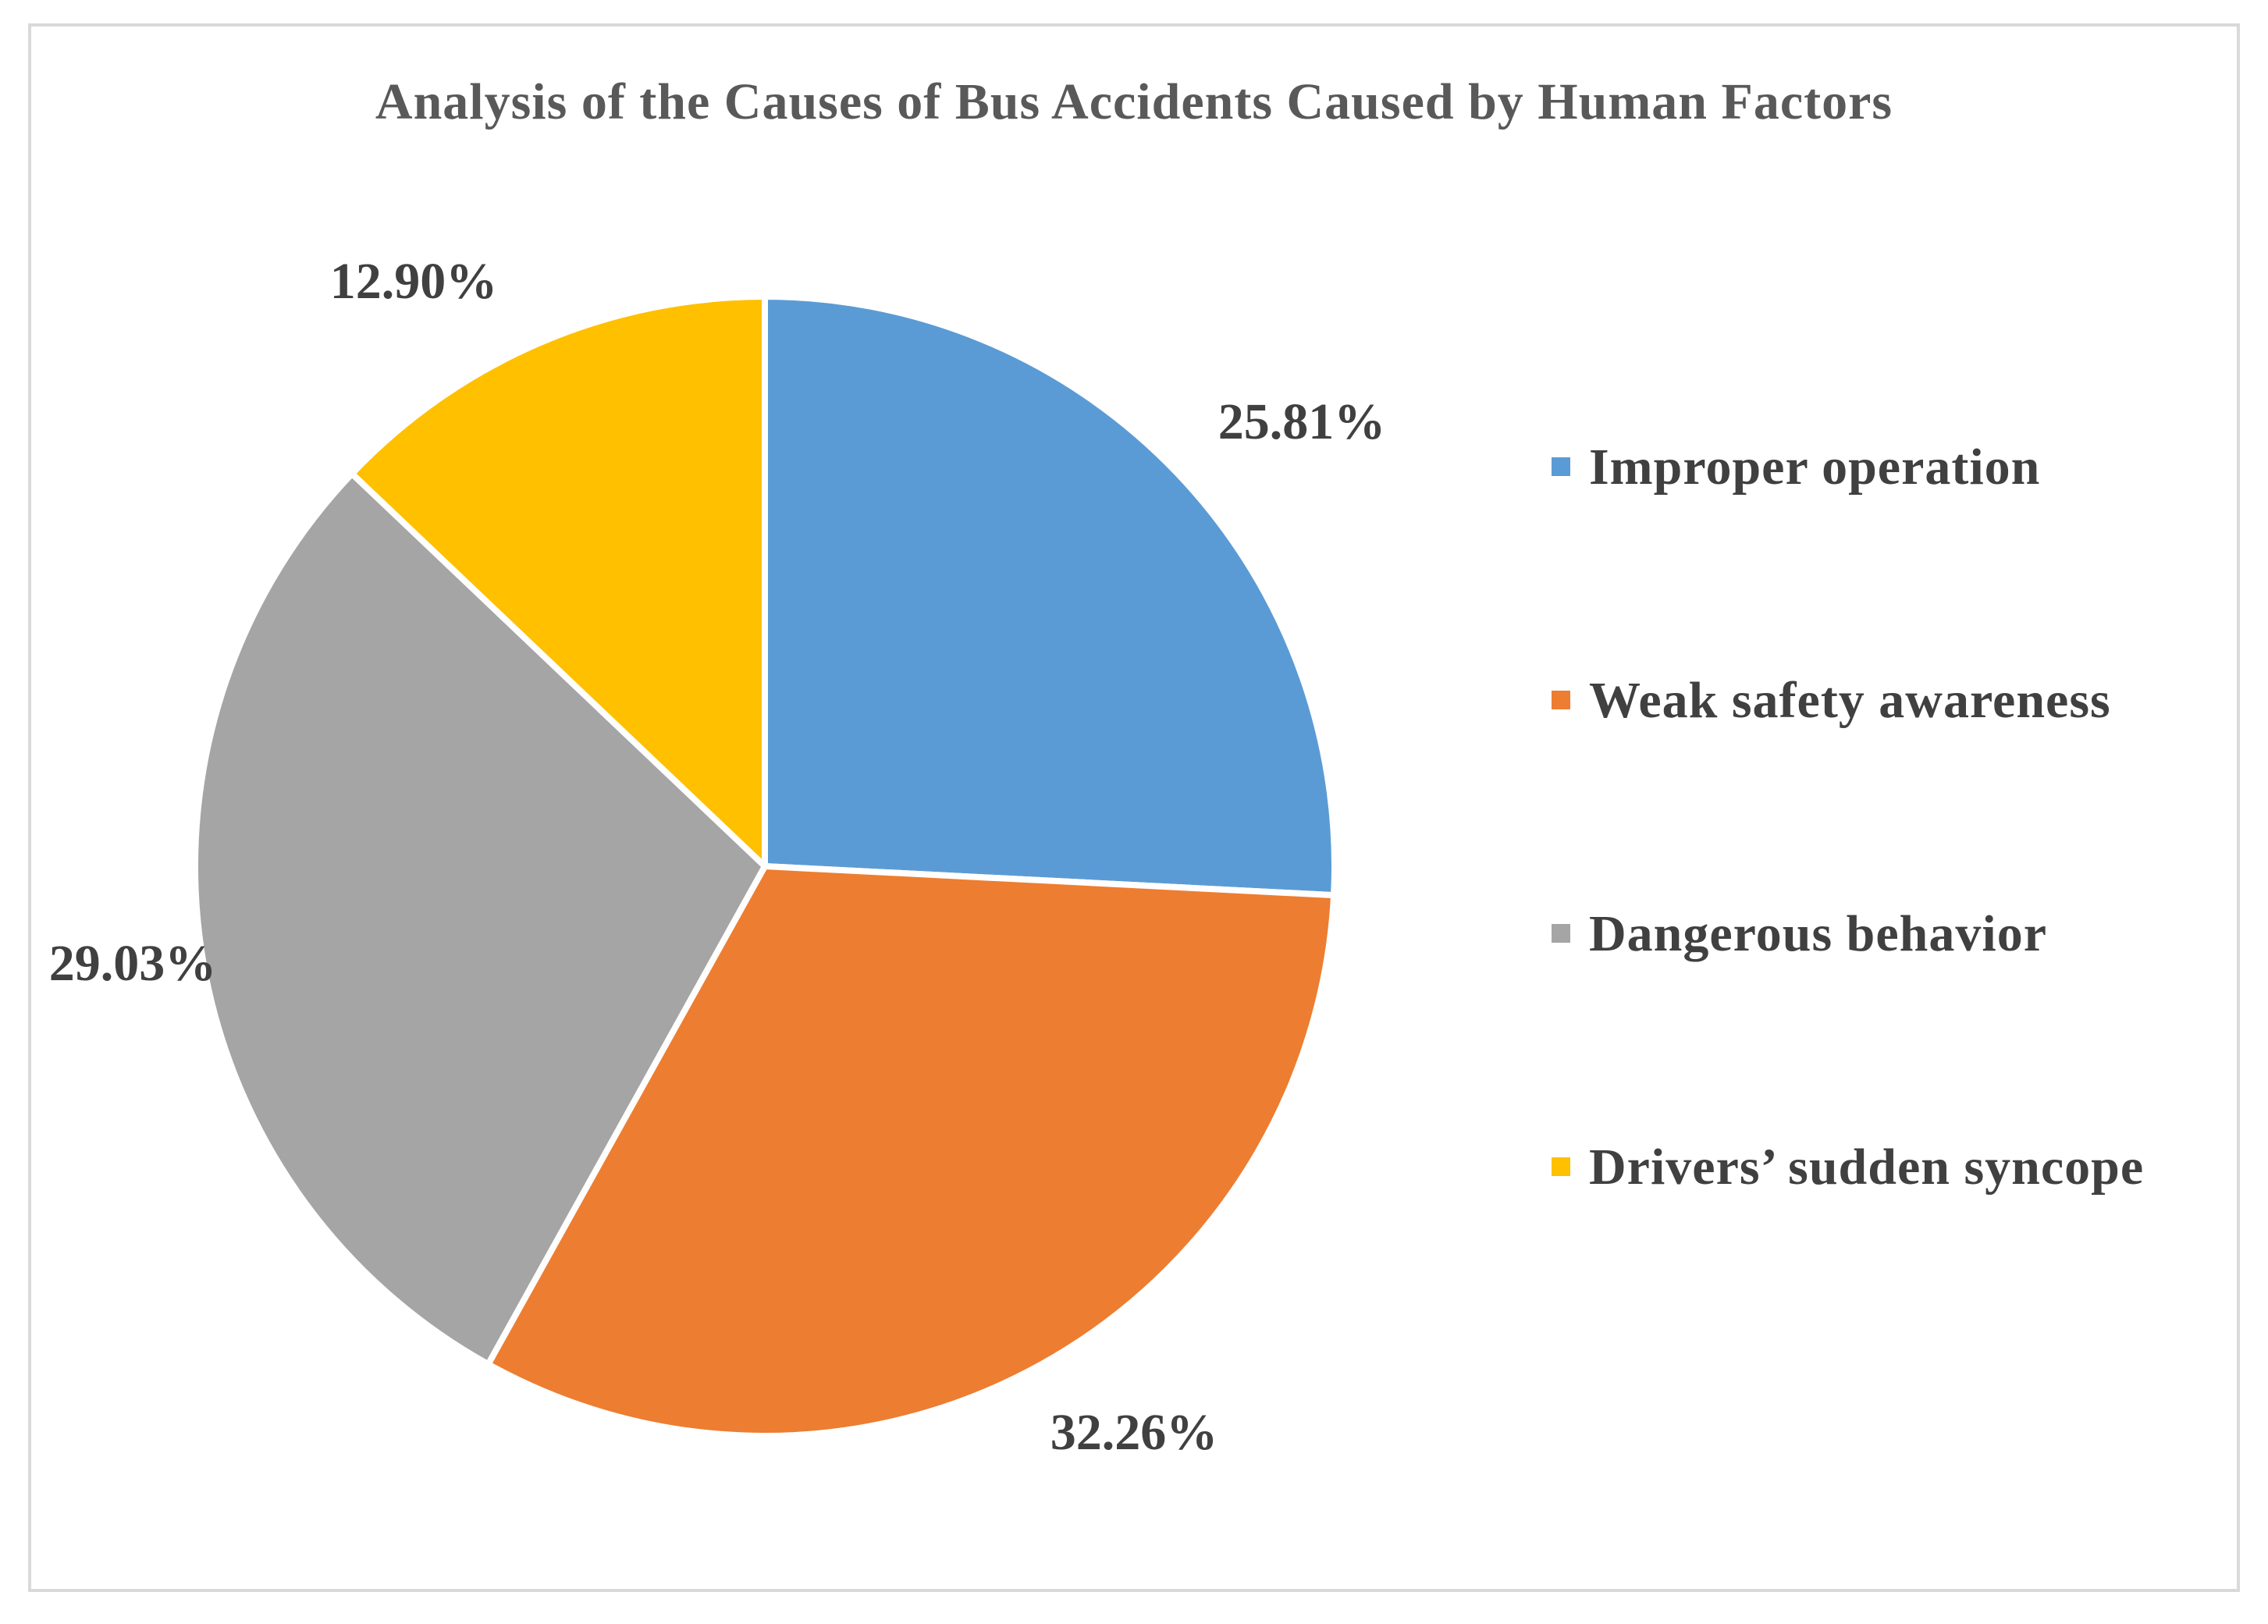 This screenshot has height=1624, width=2268. What do you see at coordinates (480, 919) in the screenshot?
I see `pie-slice-dangerous-behavior` at bounding box center [480, 919].